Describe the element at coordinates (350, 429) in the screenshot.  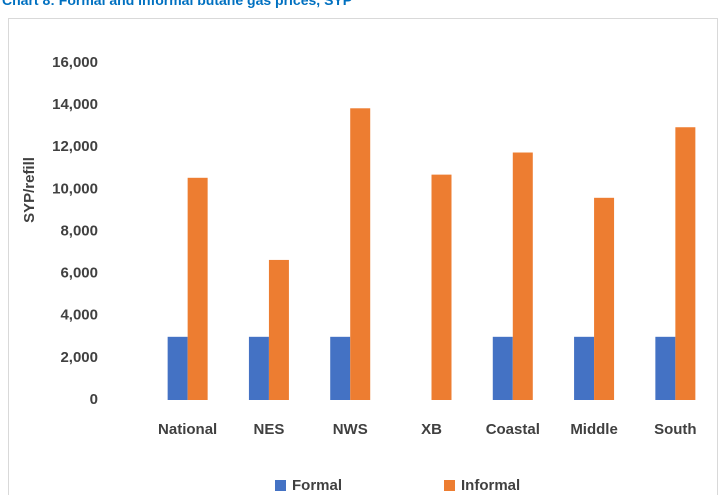
I see `x-tick-label: NWS` at that location.